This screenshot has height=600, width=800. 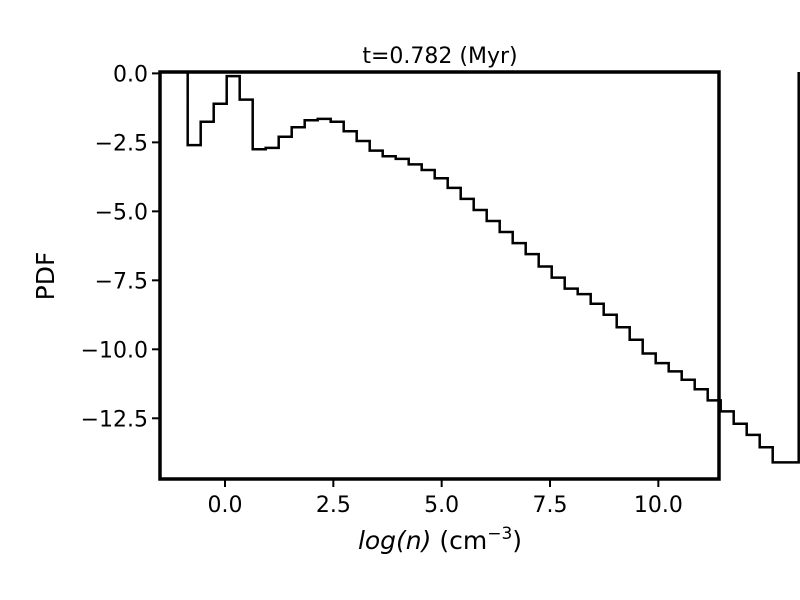 What do you see at coordinates (121, 143) in the screenshot?
I see `y-tick-label: −2.5` at bounding box center [121, 143].